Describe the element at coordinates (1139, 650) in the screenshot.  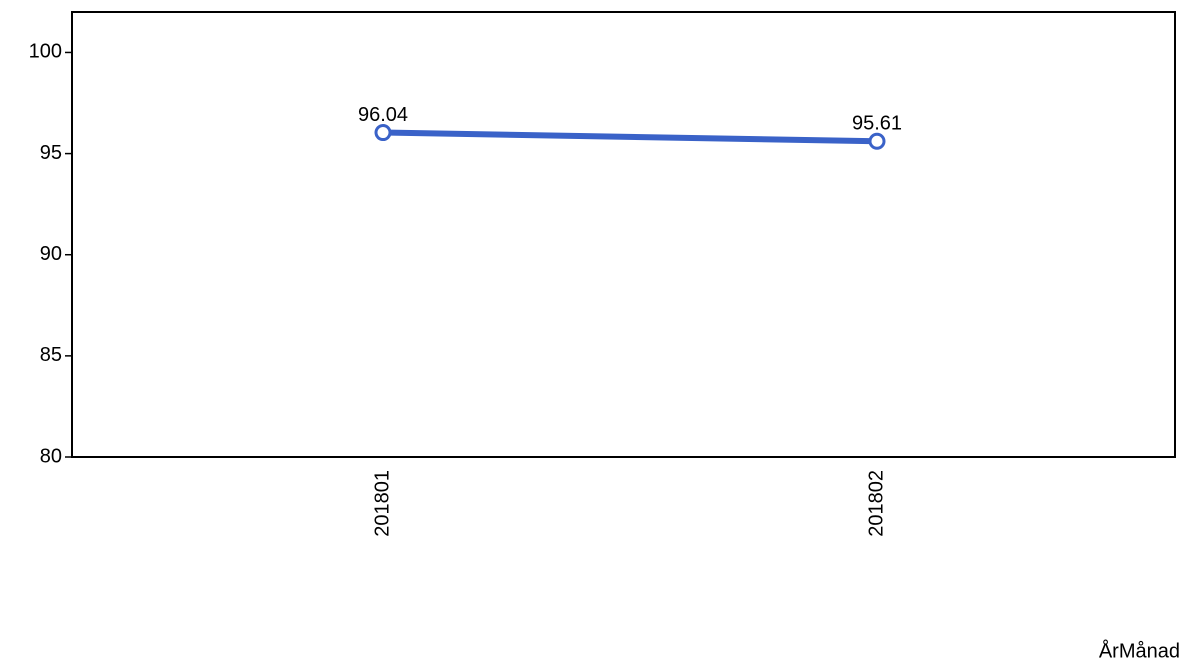
I see `x-axis-label: ÅrMånad` at that location.